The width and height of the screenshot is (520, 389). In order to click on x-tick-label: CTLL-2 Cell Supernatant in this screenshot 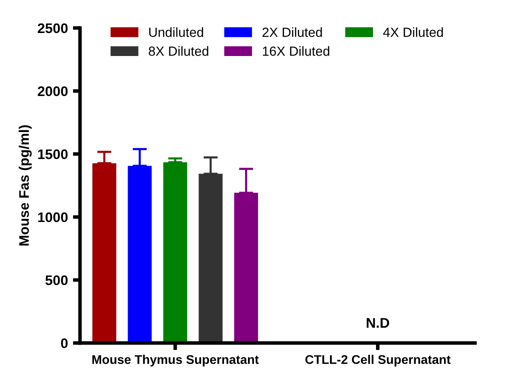, I will do `click(378, 360)`.